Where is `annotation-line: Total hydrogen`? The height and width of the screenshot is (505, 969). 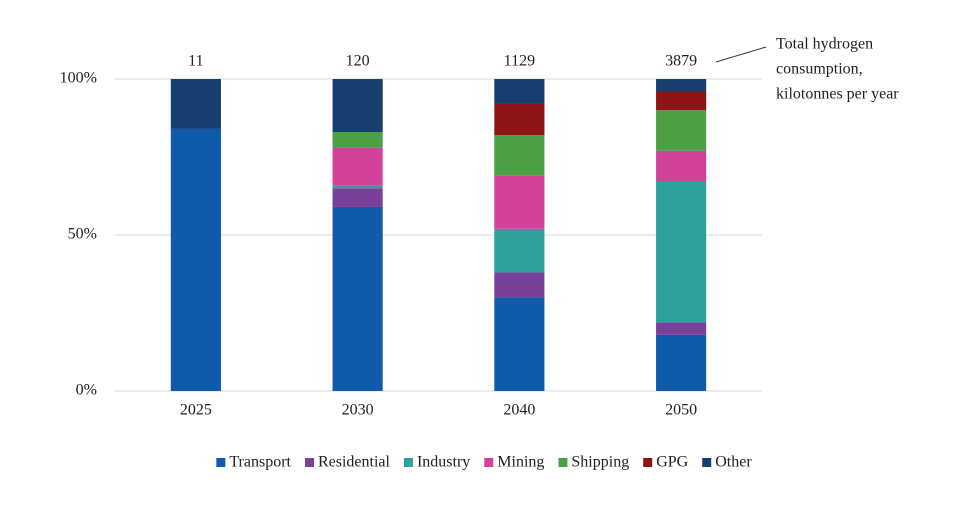 annotation-line: Total hydrogen is located at coordinates (824, 44).